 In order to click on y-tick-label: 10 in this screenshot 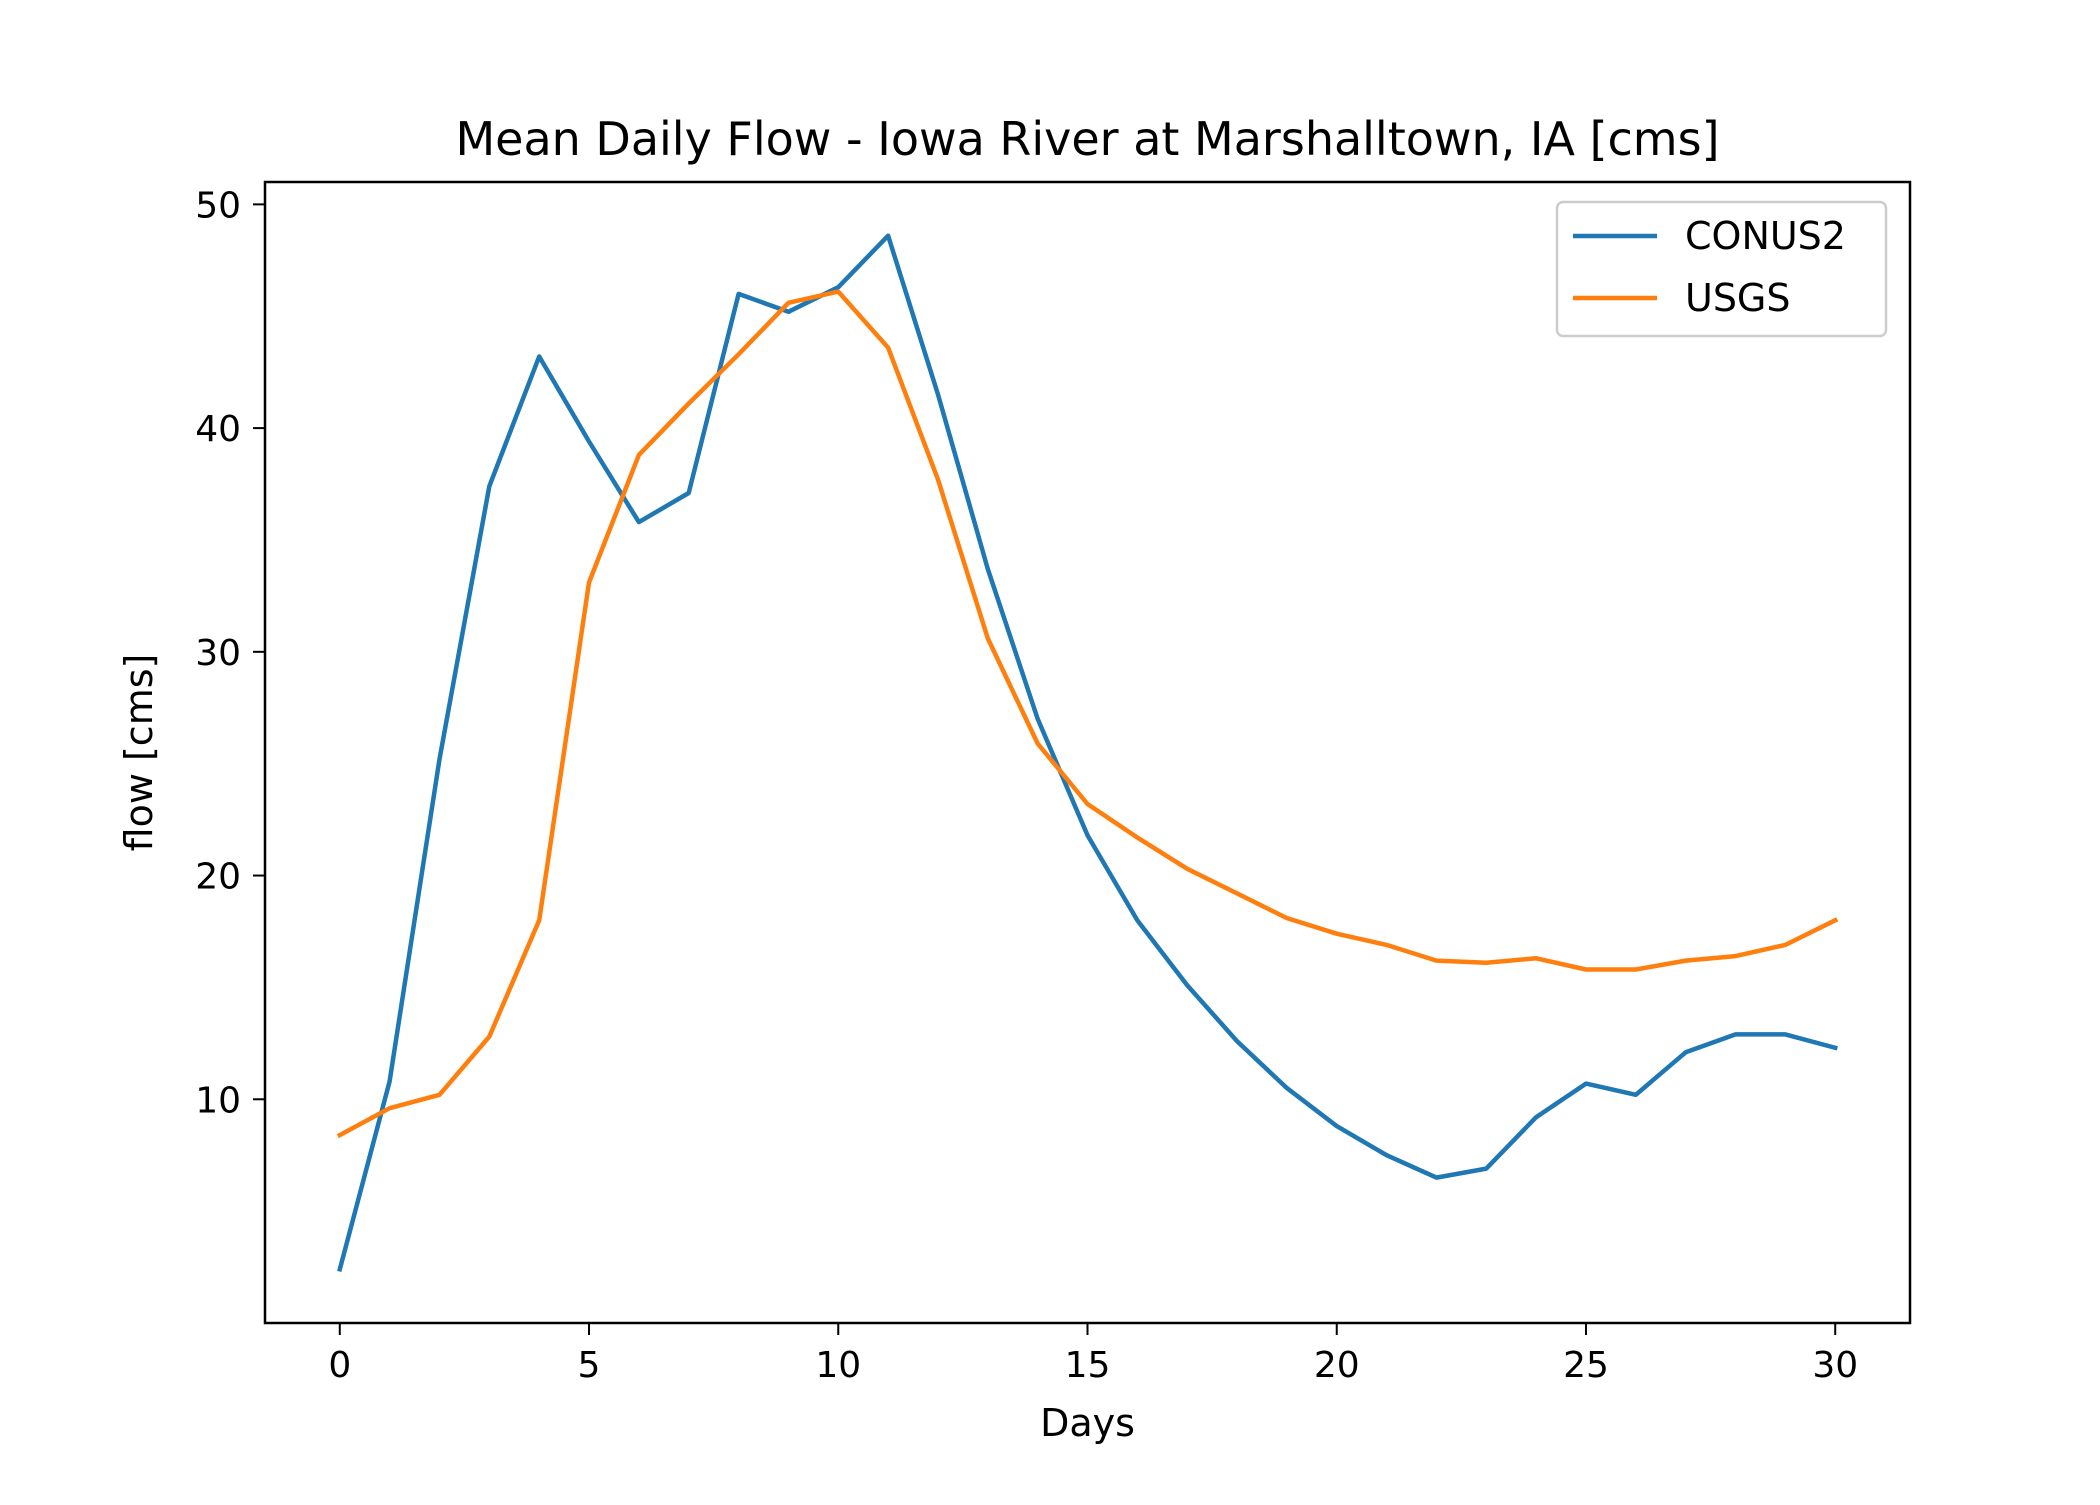, I will do `click(218, 1100)`.